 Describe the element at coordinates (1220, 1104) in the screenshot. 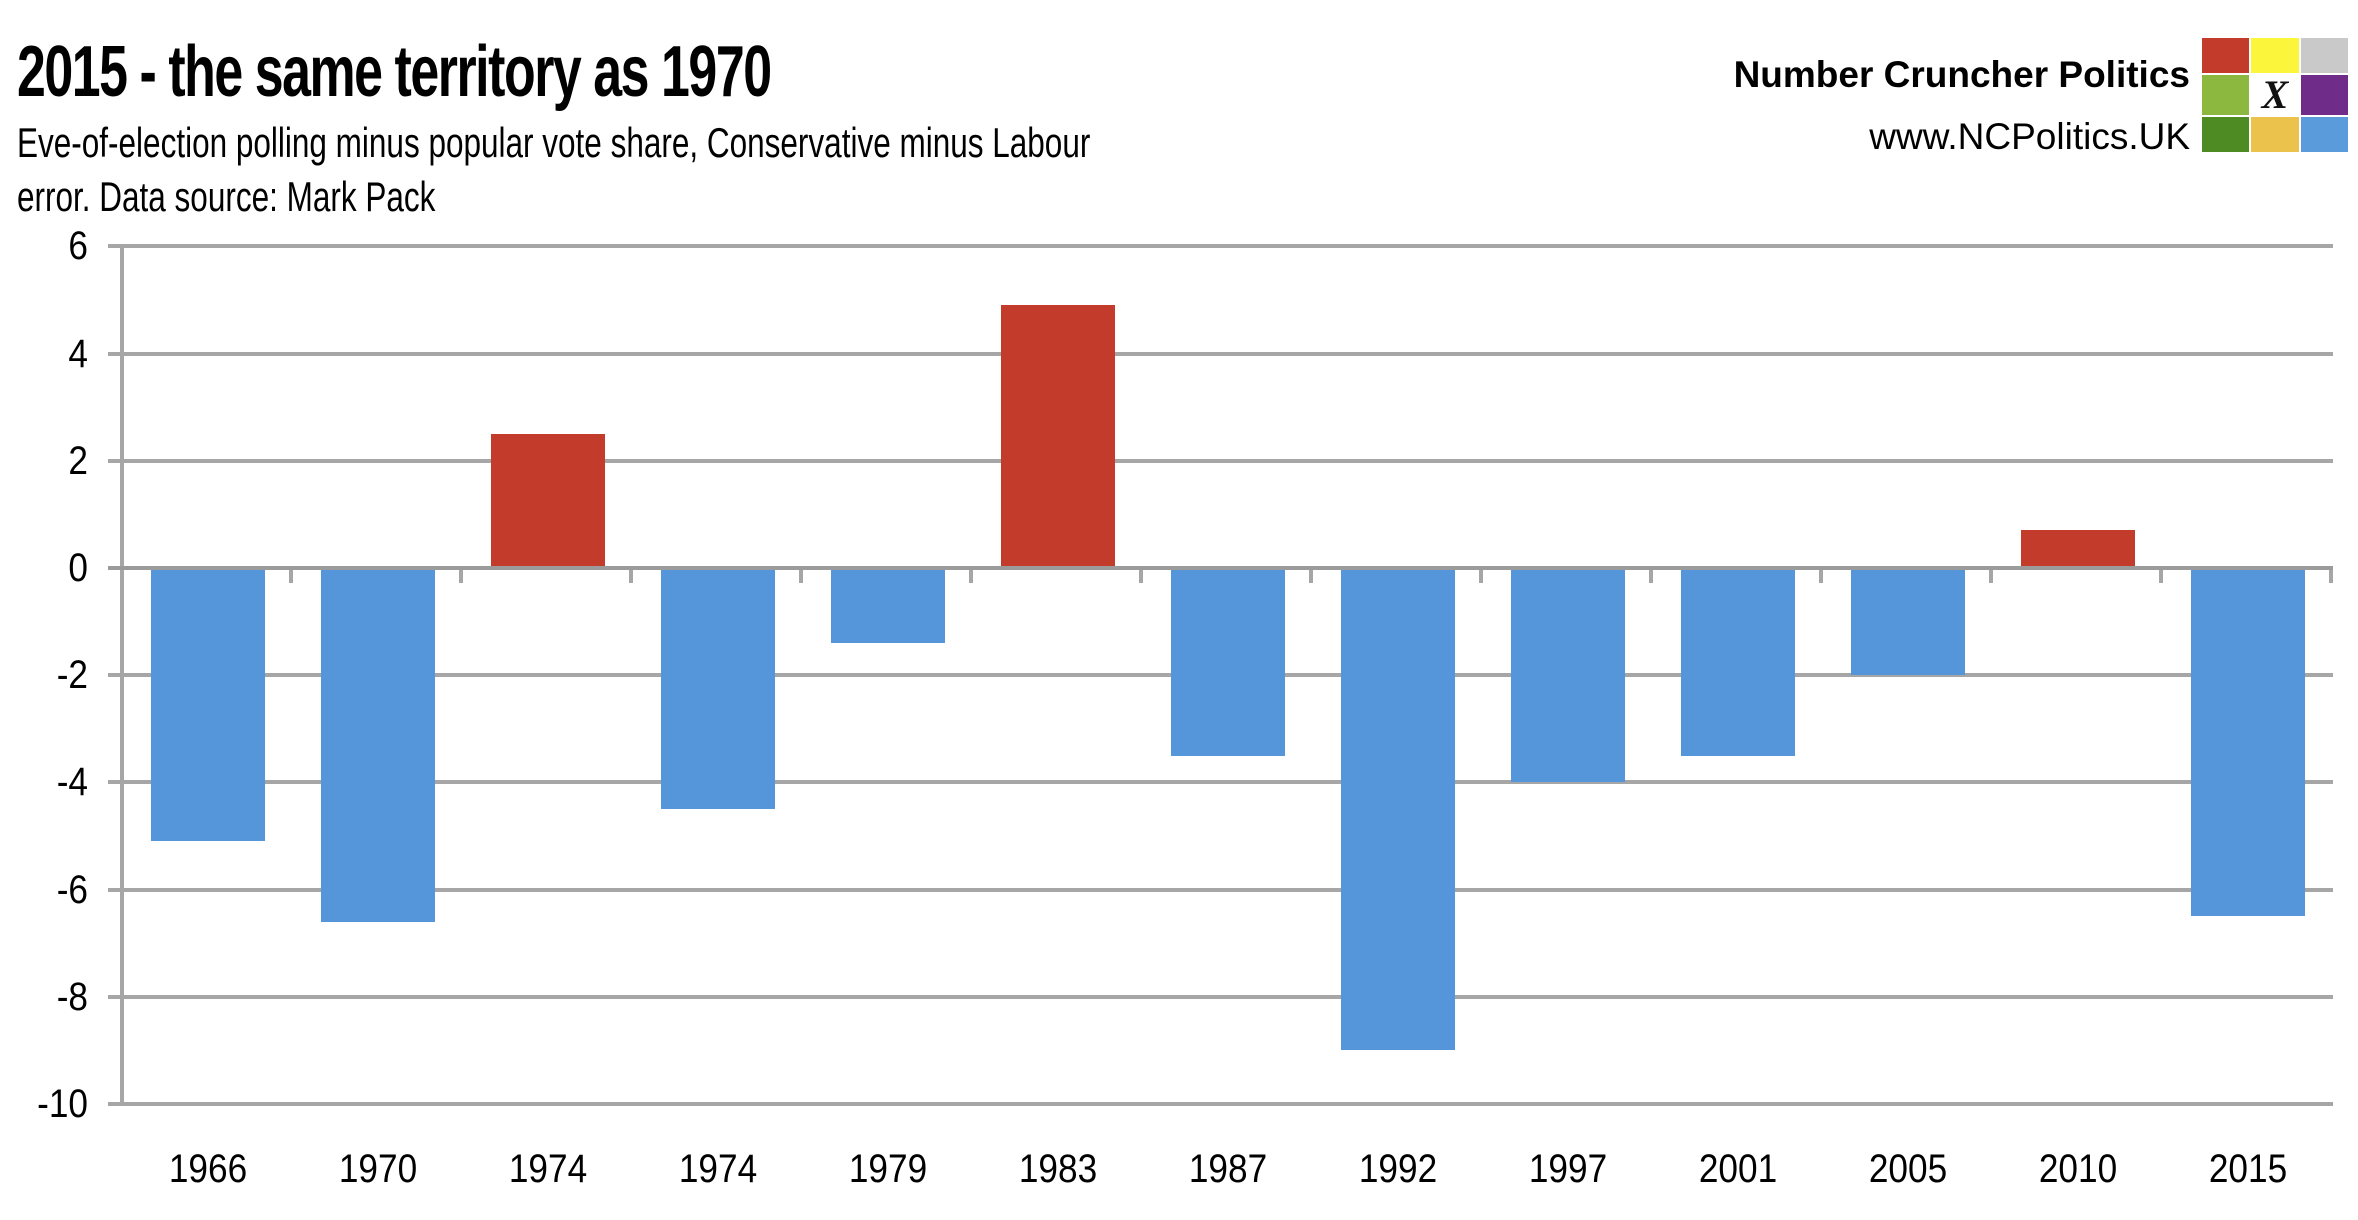

I see `gridline--10` at that location.